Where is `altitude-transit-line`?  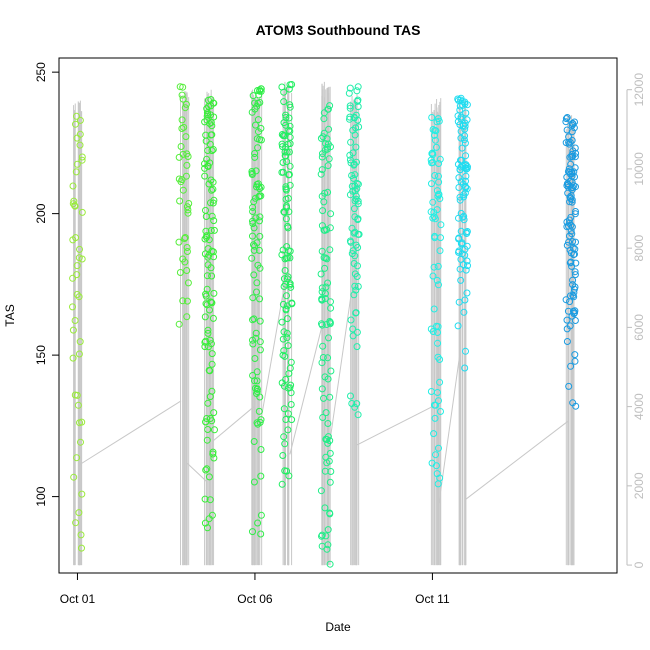
altitude-transit-line is located at coordinates (517, 460).